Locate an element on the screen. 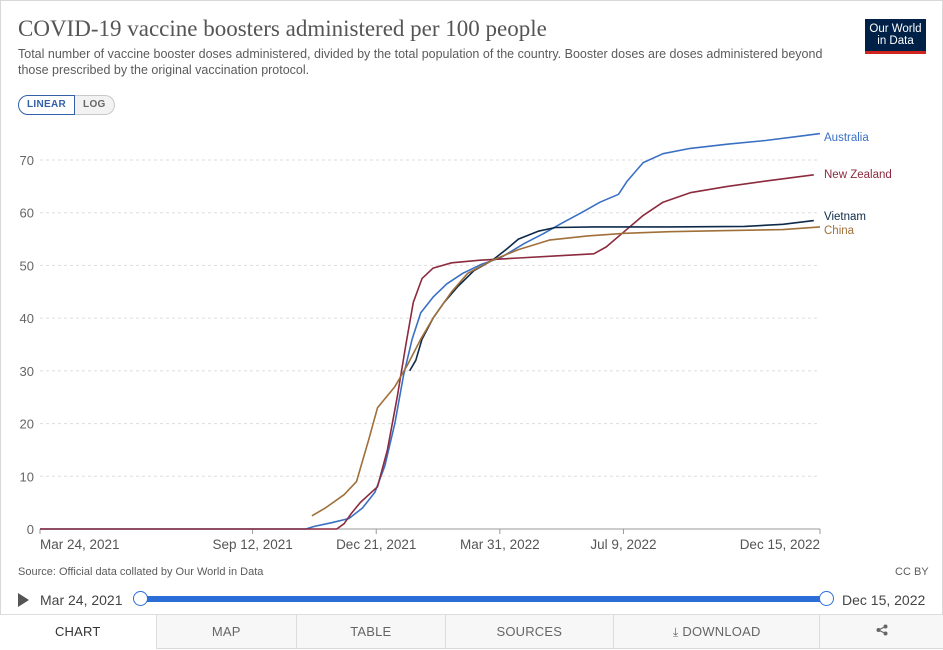 This screenshot has height=650, width=943. tab-table: TABLE is located at coordinates (371, 631).